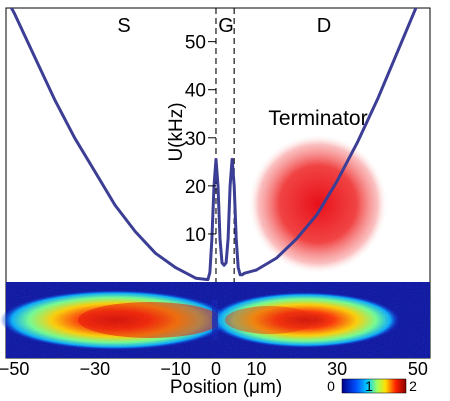 The image size is (450, 401). I want to click on region-label-s: S, so click(123, 26).